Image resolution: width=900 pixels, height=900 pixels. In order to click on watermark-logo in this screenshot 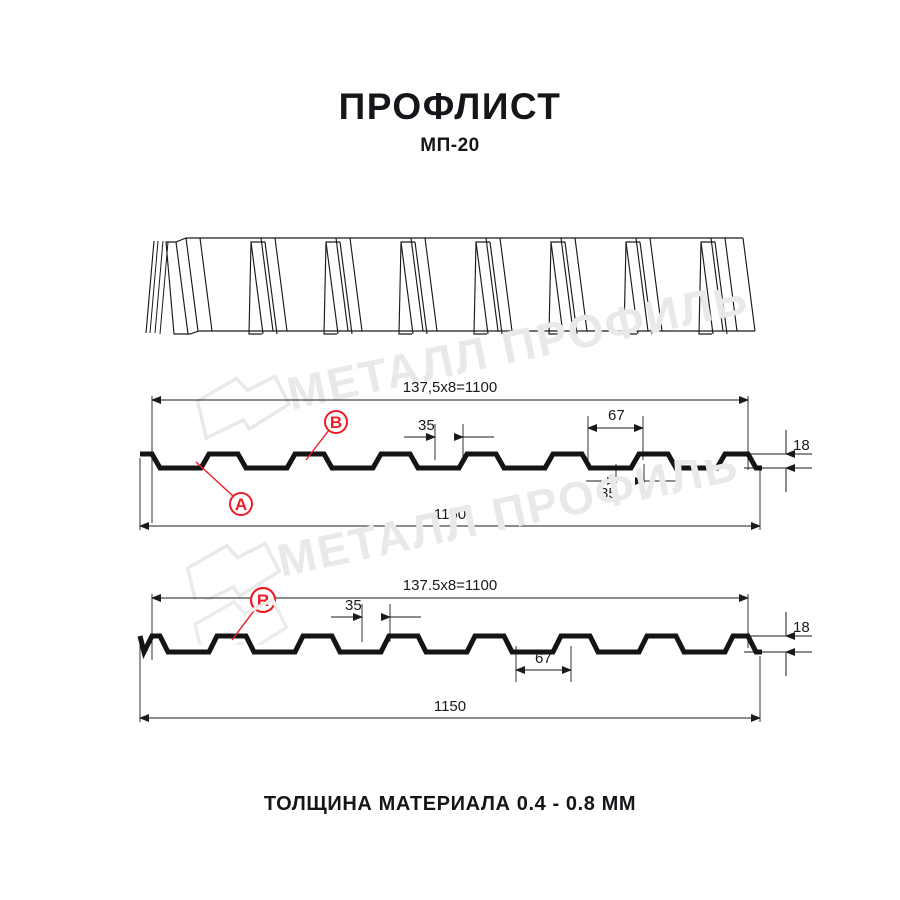, I will do `click(243, 407)`.